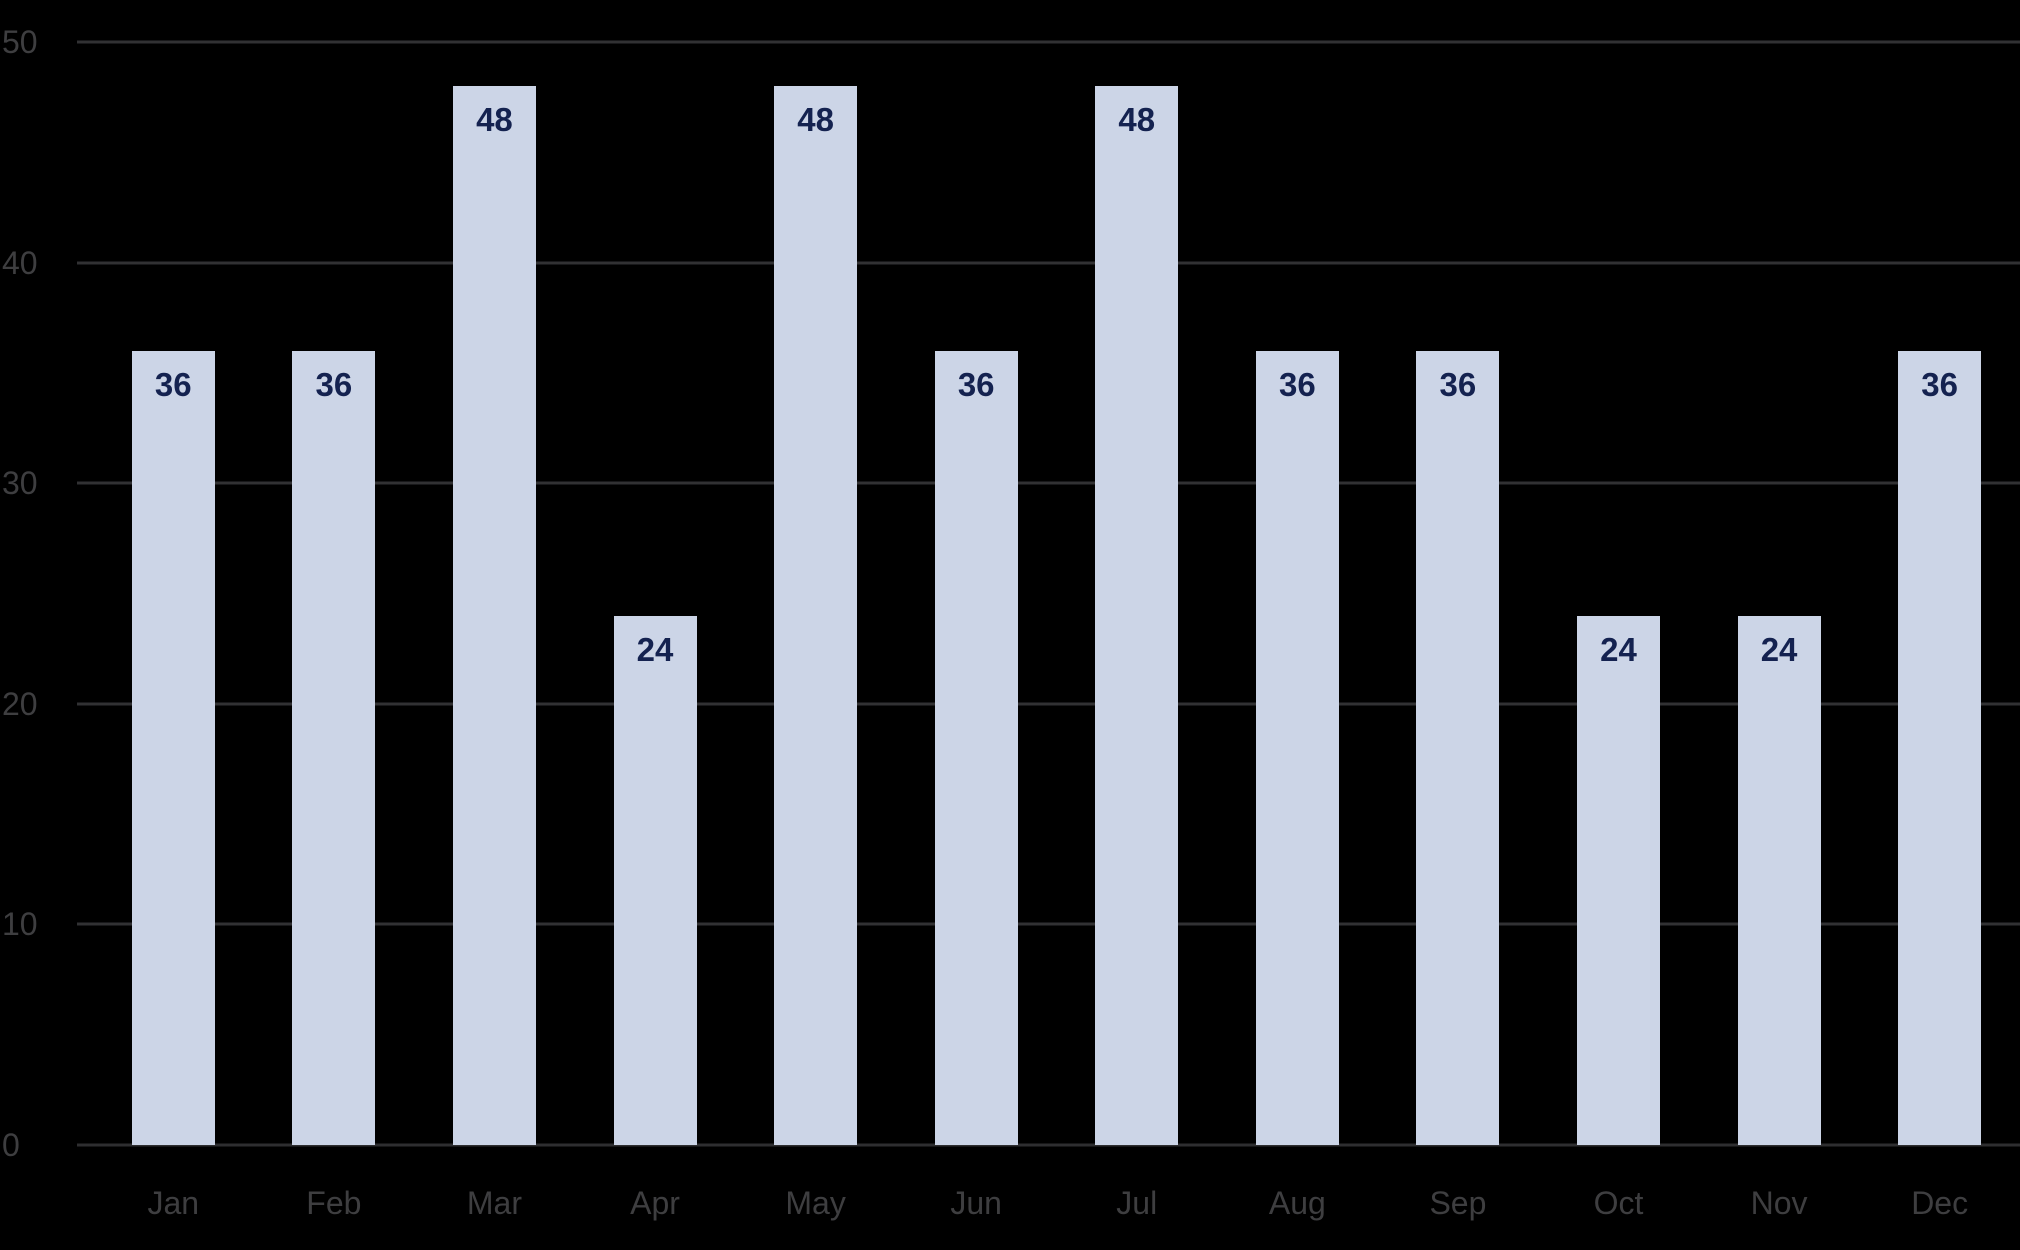 This screenshot has height=1250, width=2020. What do you see at coordinates (816, 615) in the screenshot?
I see `bar-may: 48` at bounding box center [816, 615].